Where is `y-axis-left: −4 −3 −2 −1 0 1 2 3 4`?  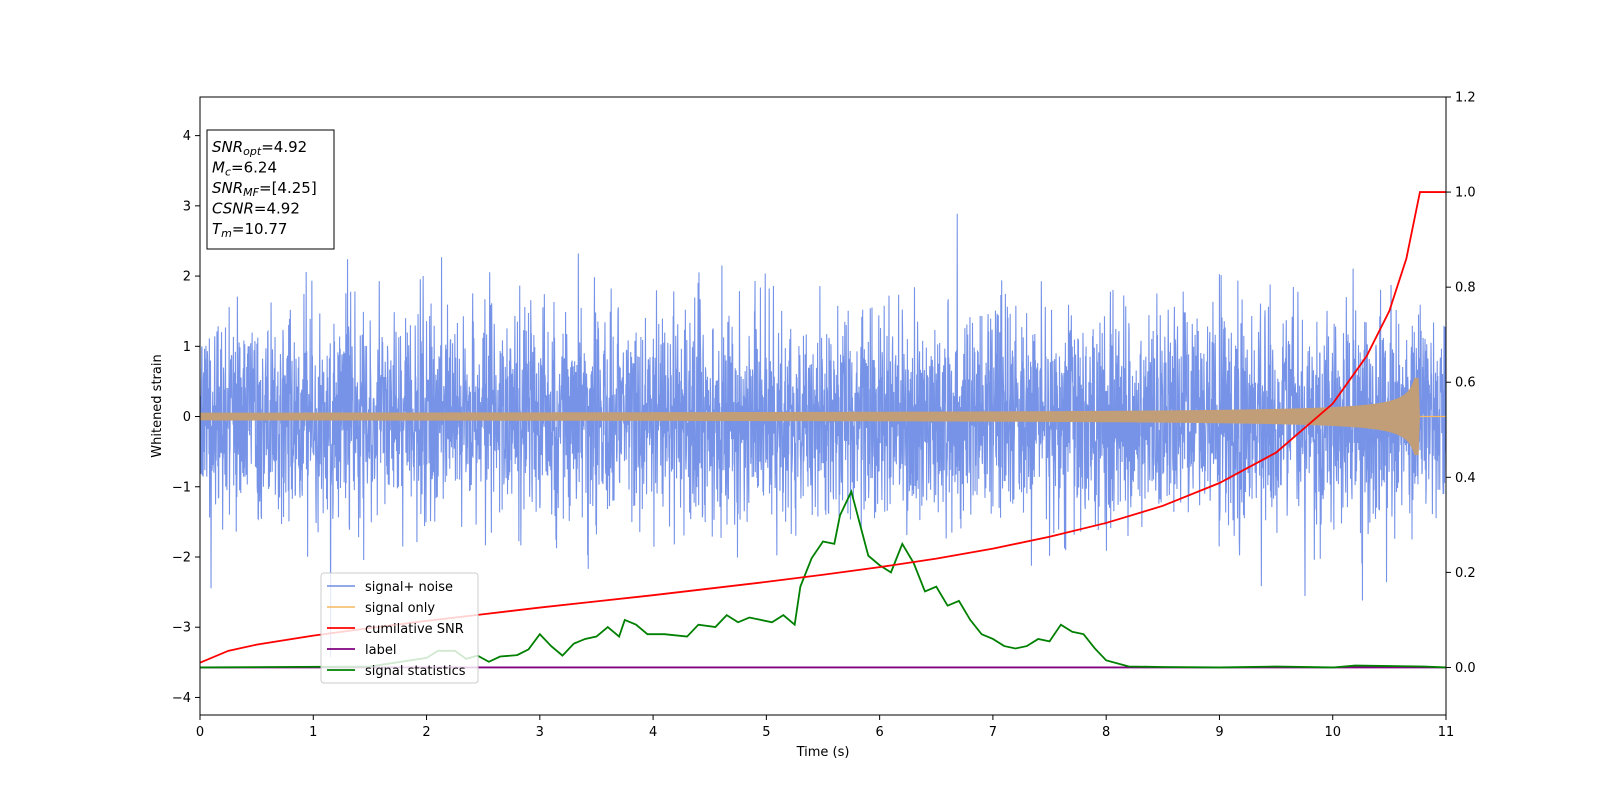 y-axis-left: −4 −3 −2 −1 0 1 2 3 4 is located at coordinates (186, 417).